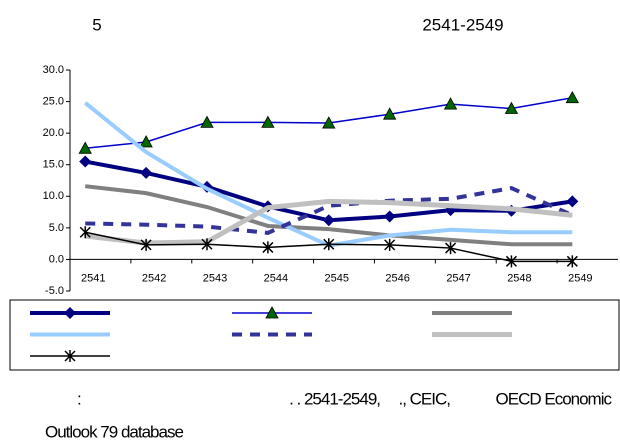  Describe the element at coordinates (96, 24) in the screenshot. I see `chart-title: 5` at that location.